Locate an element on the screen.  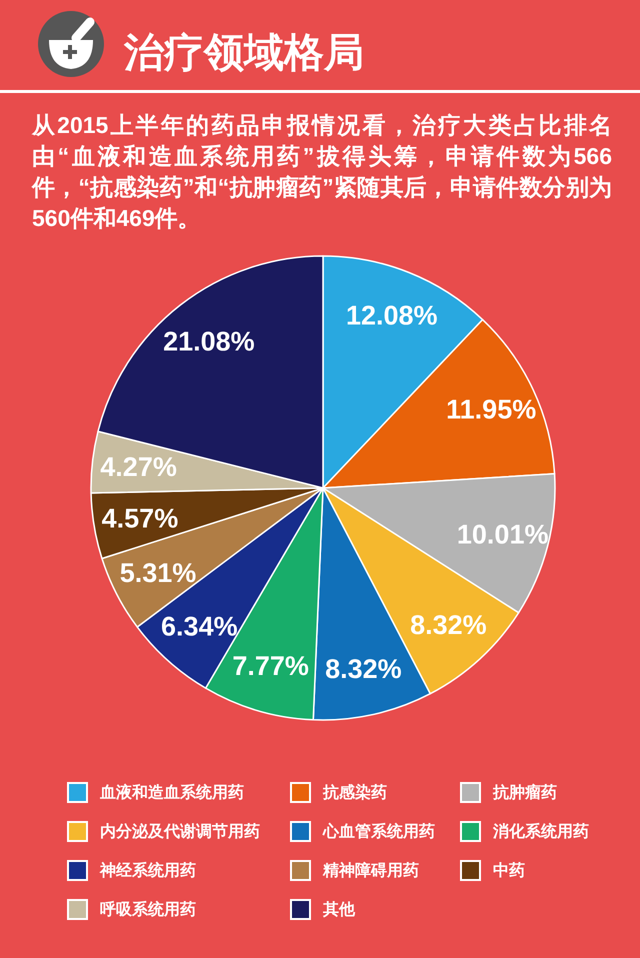
legend-label: 抗肿瘤药 is located at coordinates (524, 793).